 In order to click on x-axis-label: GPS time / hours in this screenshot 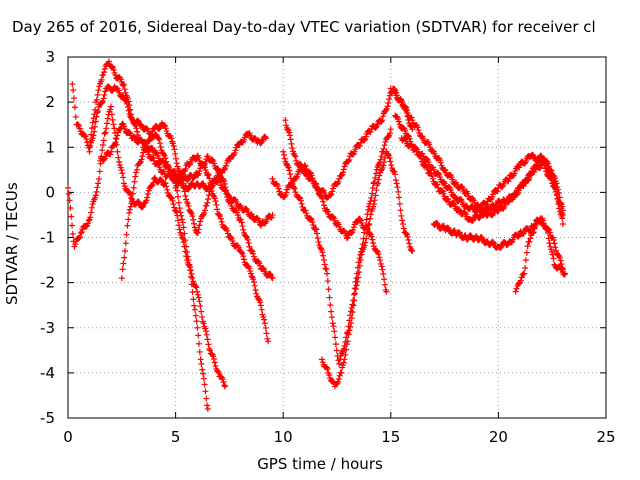, I will do `click(320, 464)`.